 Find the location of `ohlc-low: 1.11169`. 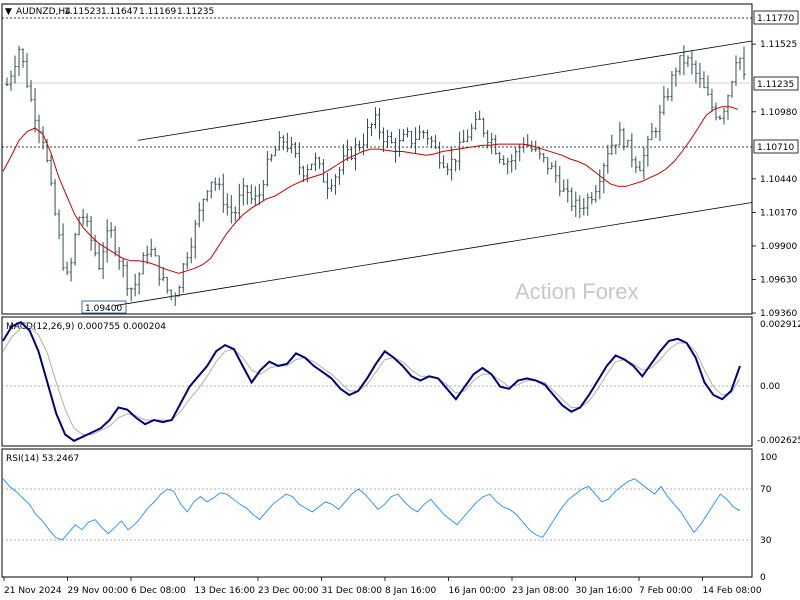

ohlc-low: 1.11169 is located at coordinates (157, 12).